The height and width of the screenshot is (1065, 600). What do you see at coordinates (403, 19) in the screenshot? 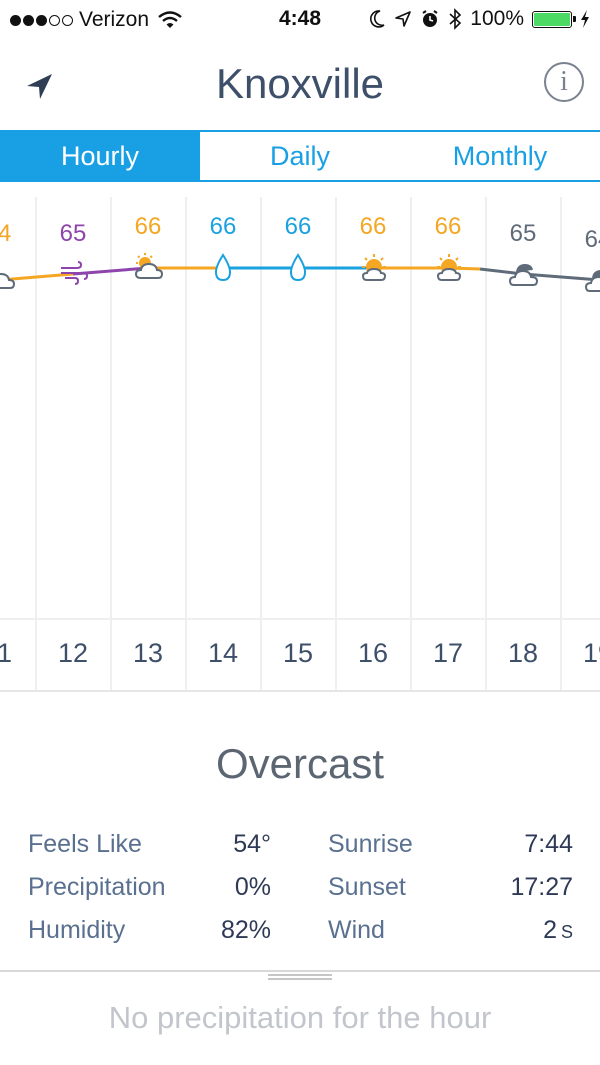
I see `location-services-icon` at bounding box center [403, 19].